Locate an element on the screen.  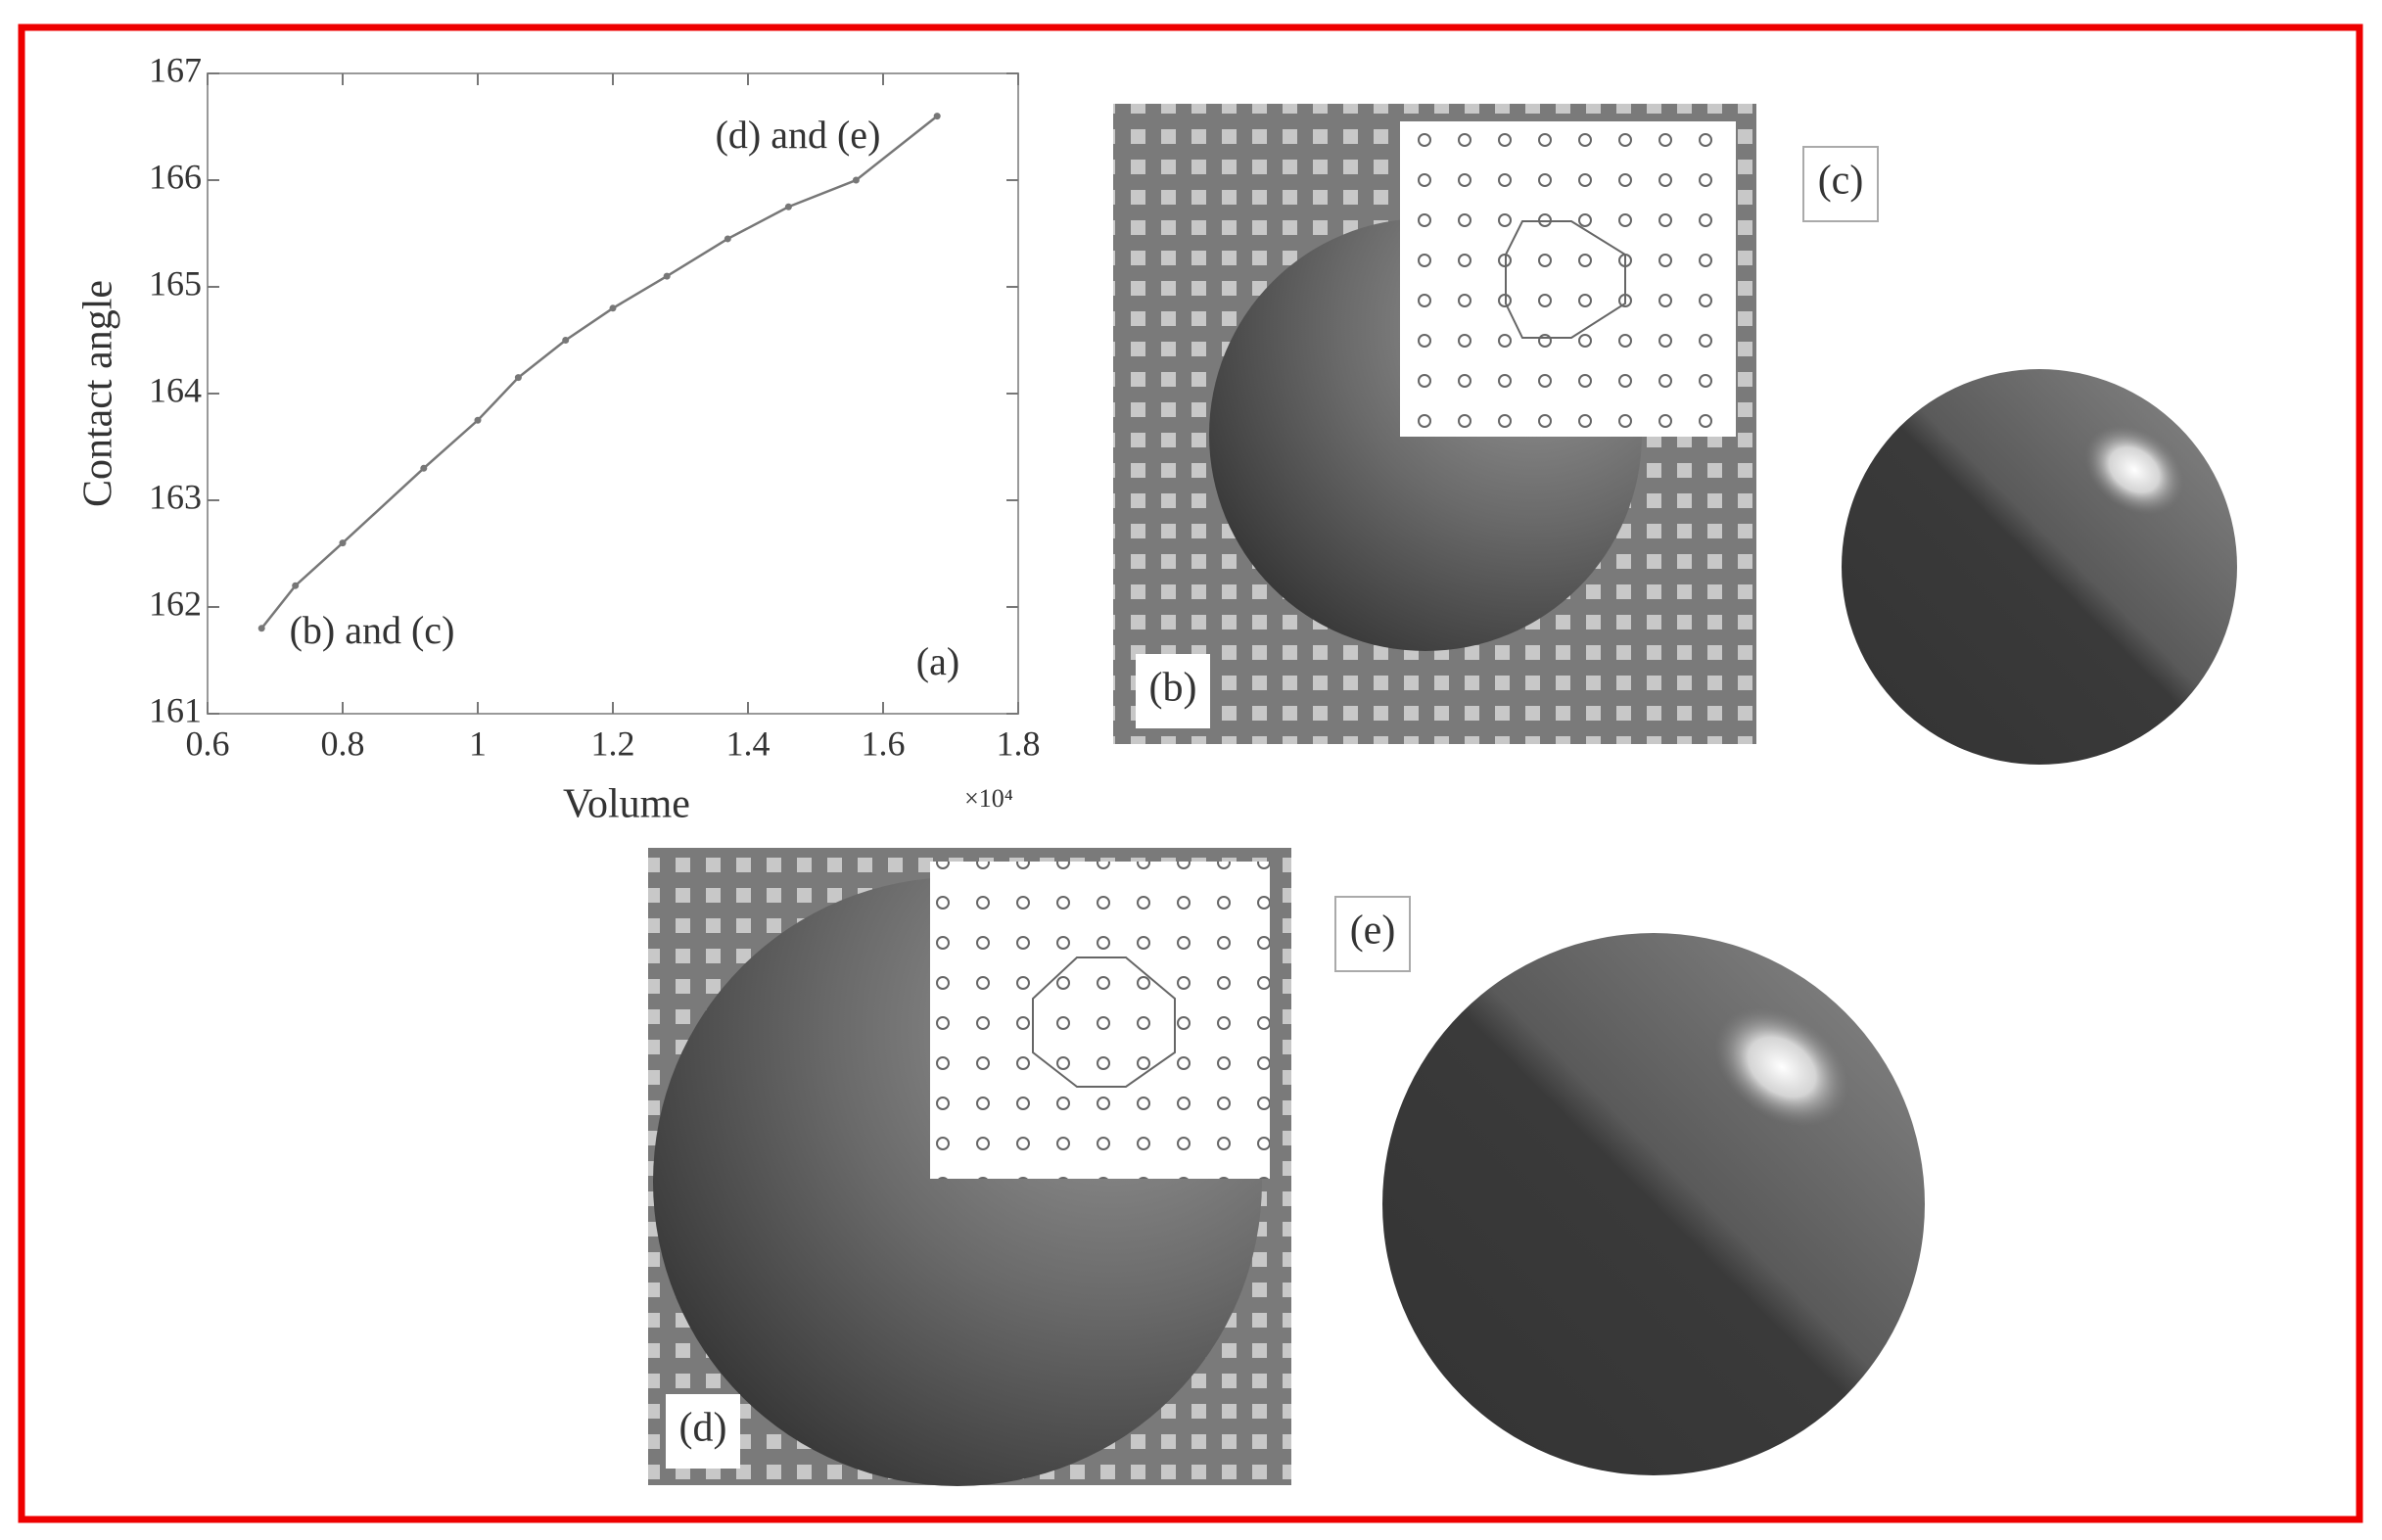
x-tick-label: 0.6 is located at coordinates (208, 743).